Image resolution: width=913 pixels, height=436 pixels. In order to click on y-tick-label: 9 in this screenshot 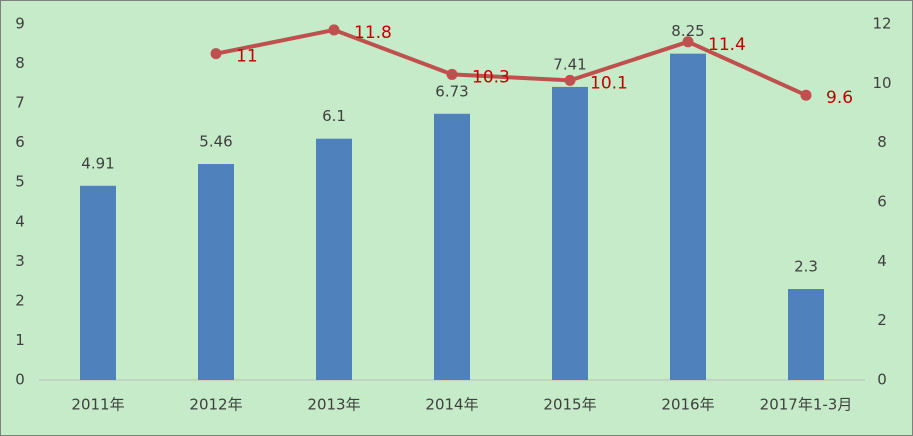, I will do `click(20, 24)`.